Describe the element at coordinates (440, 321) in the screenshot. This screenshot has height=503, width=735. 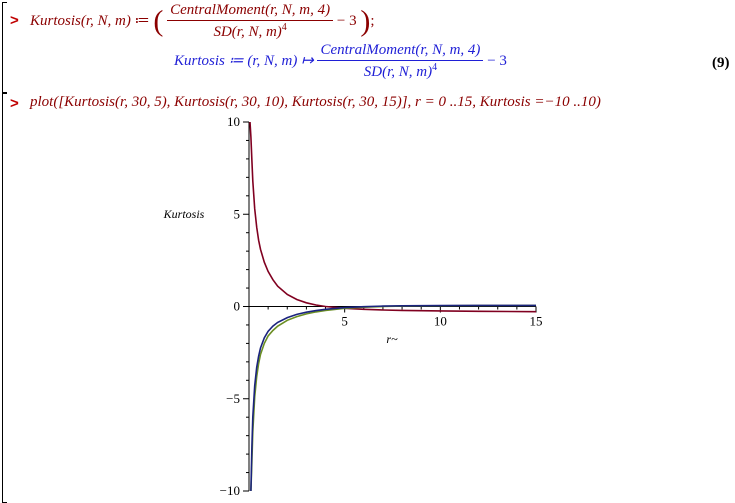
I see `x-tick-label: 10` at that location.